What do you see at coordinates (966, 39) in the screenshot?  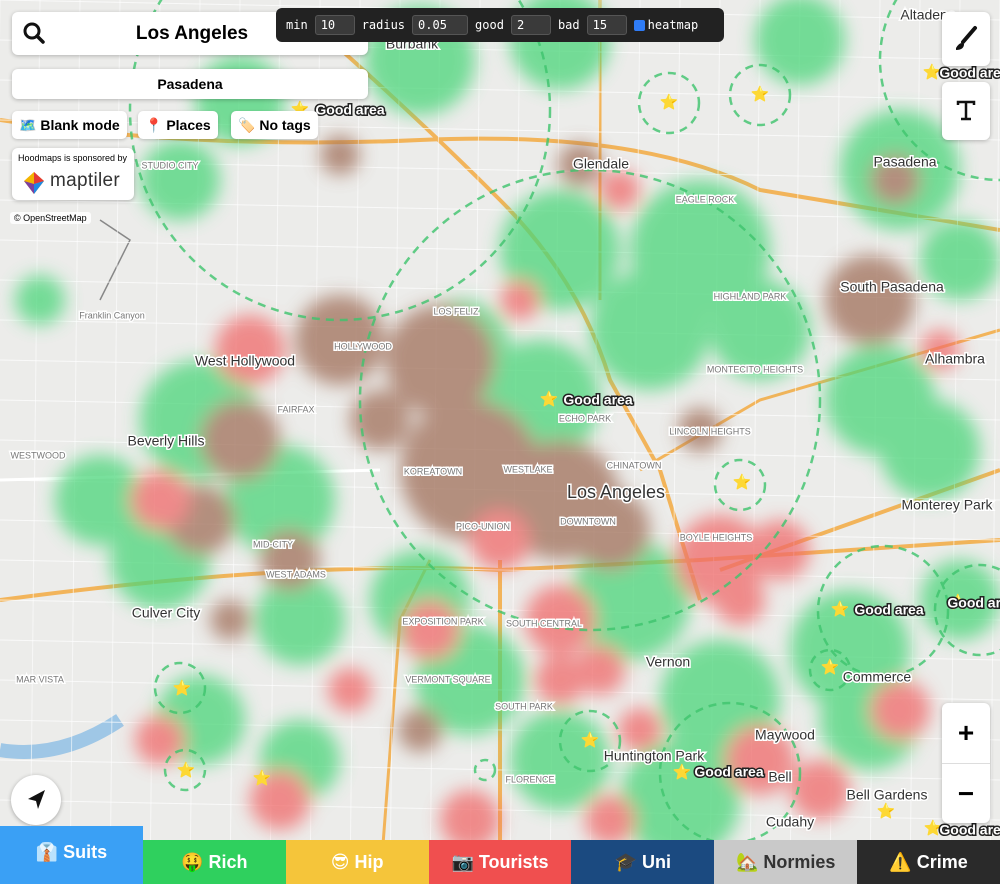 I see `draw-button` at bounding box center [966, 39].